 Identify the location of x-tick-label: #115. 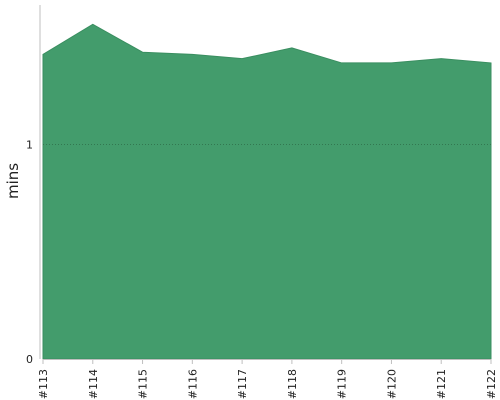
(143, 384).